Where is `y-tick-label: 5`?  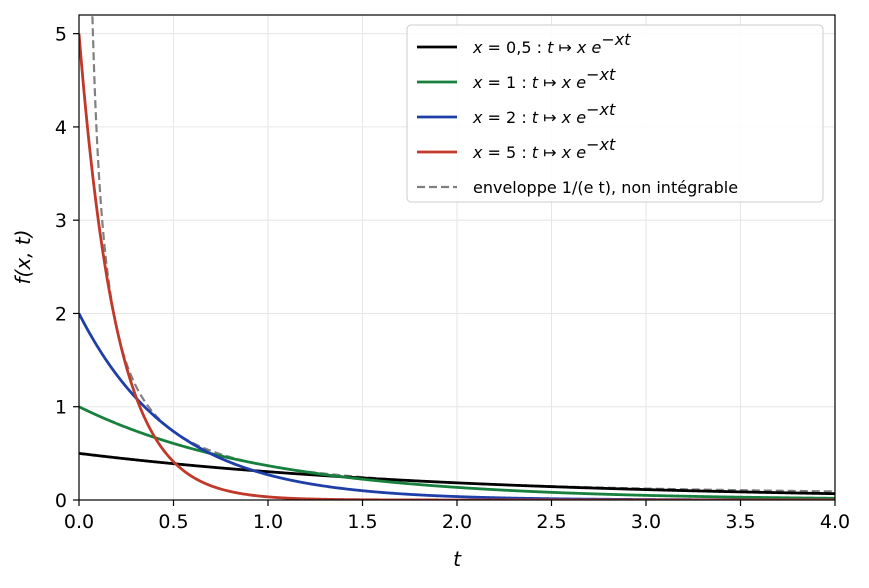
y-tick-label: 5 is located at coordinates (61, 35).